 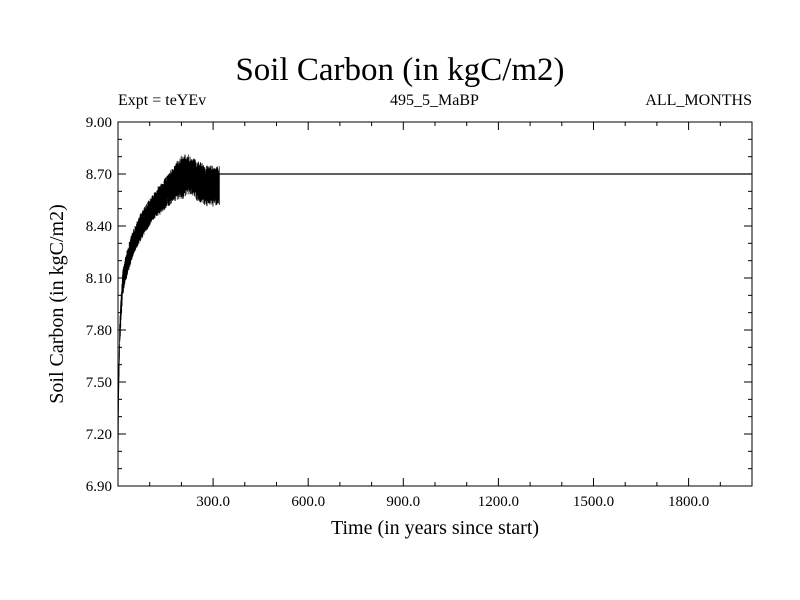 What do you see at coordinates (400, 70) in the screenshot?
I see `chart-title: Soil Carbon (in kgC/m2)` at bounding box center [400, 70].